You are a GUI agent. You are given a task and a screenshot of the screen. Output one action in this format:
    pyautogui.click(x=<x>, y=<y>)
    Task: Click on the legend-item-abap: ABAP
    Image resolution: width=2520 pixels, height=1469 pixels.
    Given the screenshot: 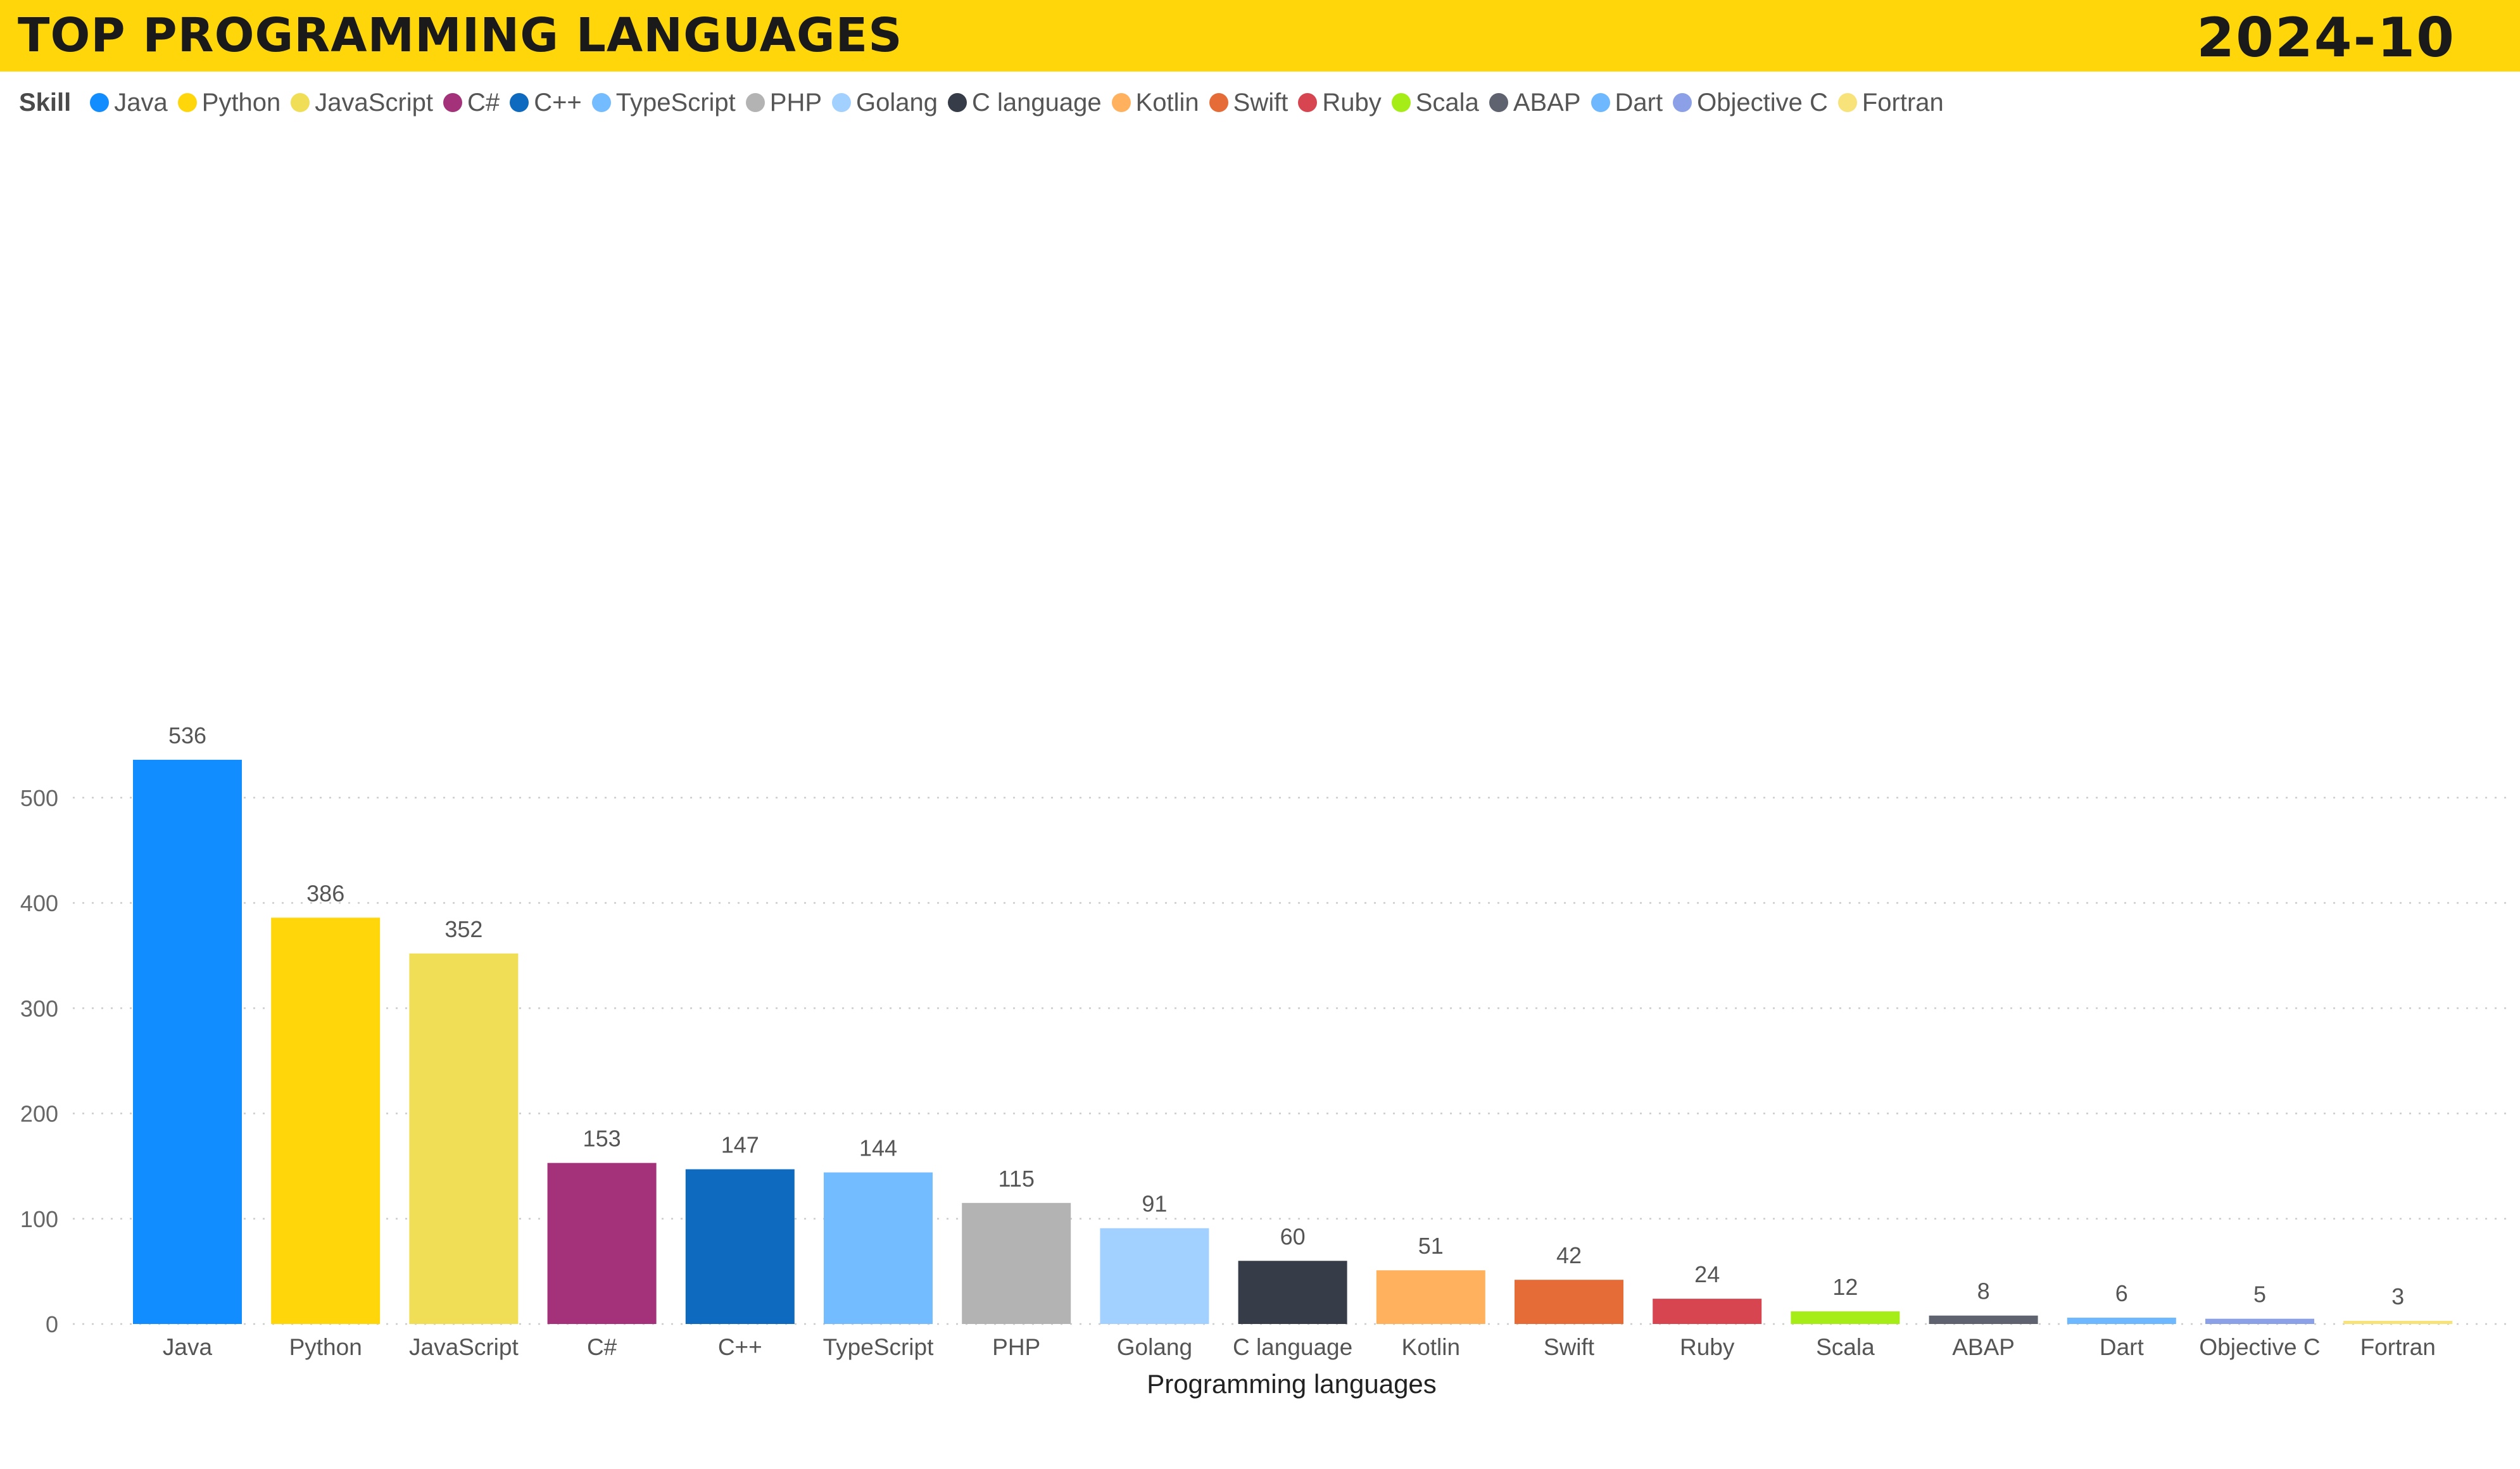 What is the action you would take?
    pyautogui.click(x=1535, y=103)
    